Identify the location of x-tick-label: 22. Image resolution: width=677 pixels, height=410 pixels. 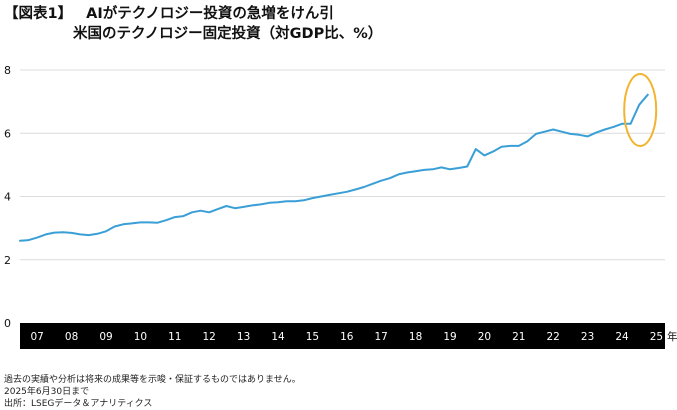
(553, 337).